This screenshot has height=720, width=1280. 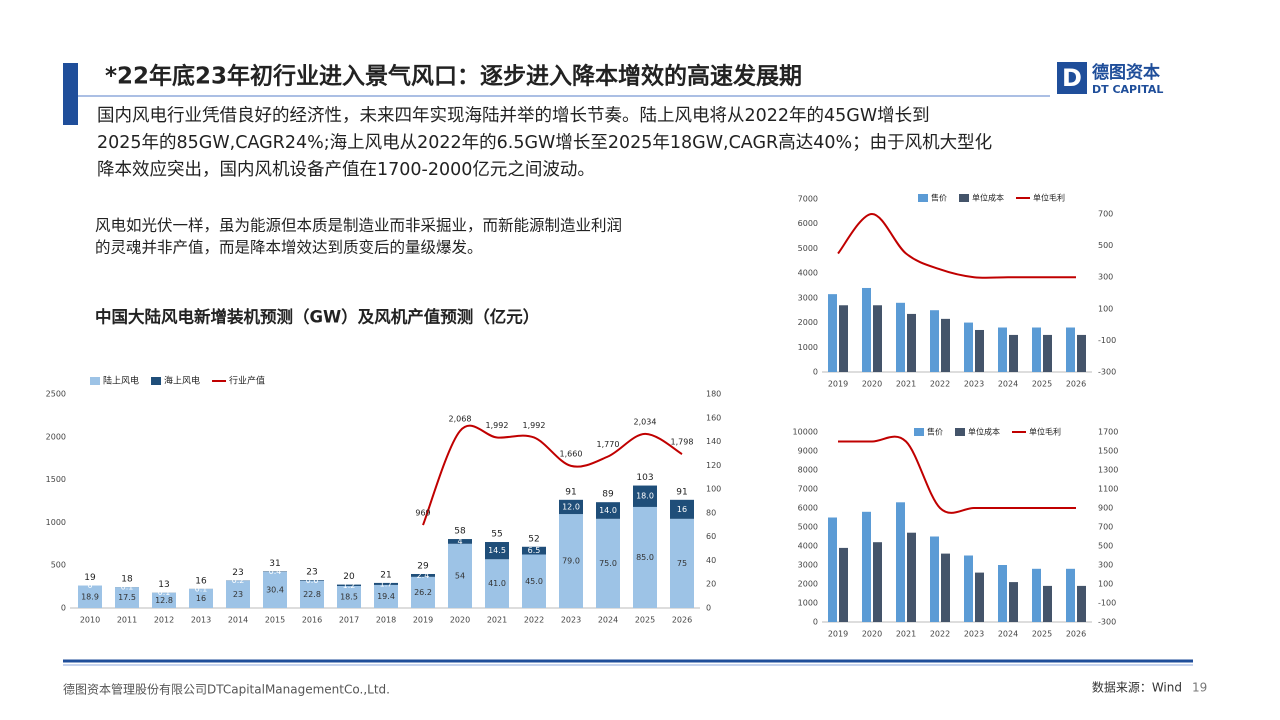 I want to click on y2-tick-label: 100, so click(x=1105, y=584).